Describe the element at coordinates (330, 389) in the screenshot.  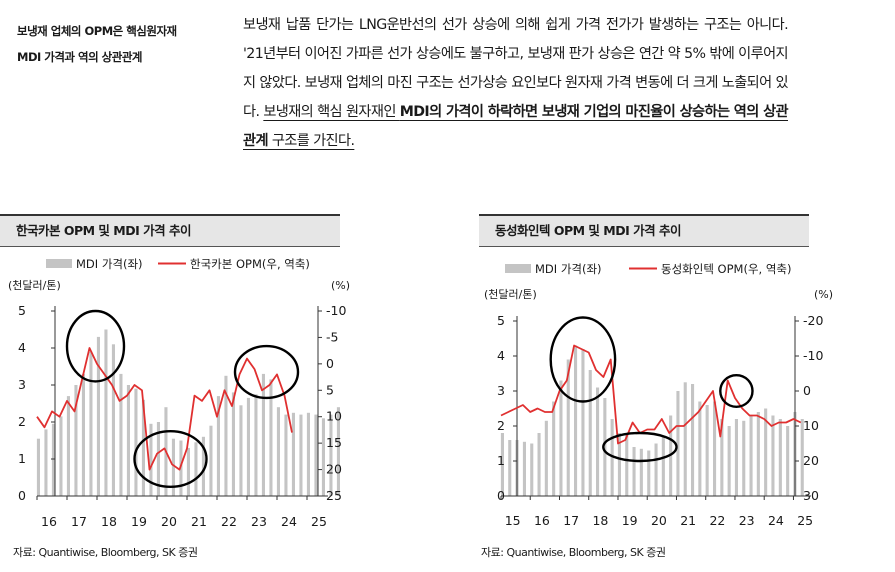
I see `right-axis-tick-label: 5` at that location.